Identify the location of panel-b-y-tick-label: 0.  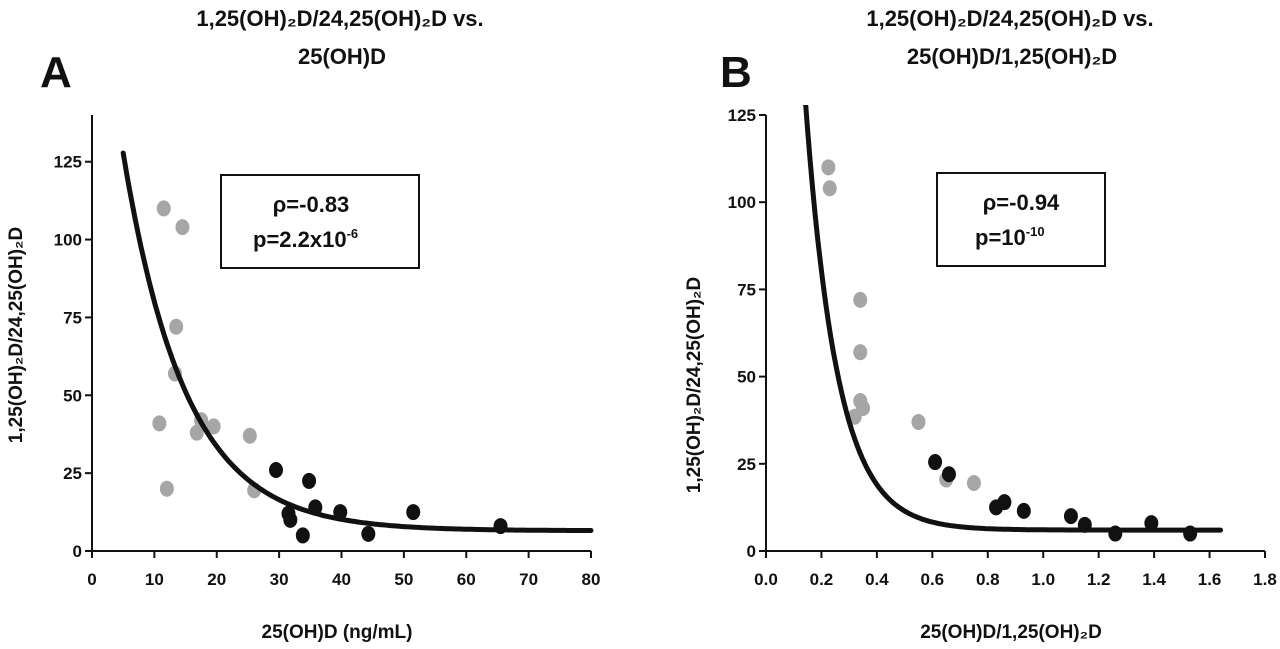
(751, 551).